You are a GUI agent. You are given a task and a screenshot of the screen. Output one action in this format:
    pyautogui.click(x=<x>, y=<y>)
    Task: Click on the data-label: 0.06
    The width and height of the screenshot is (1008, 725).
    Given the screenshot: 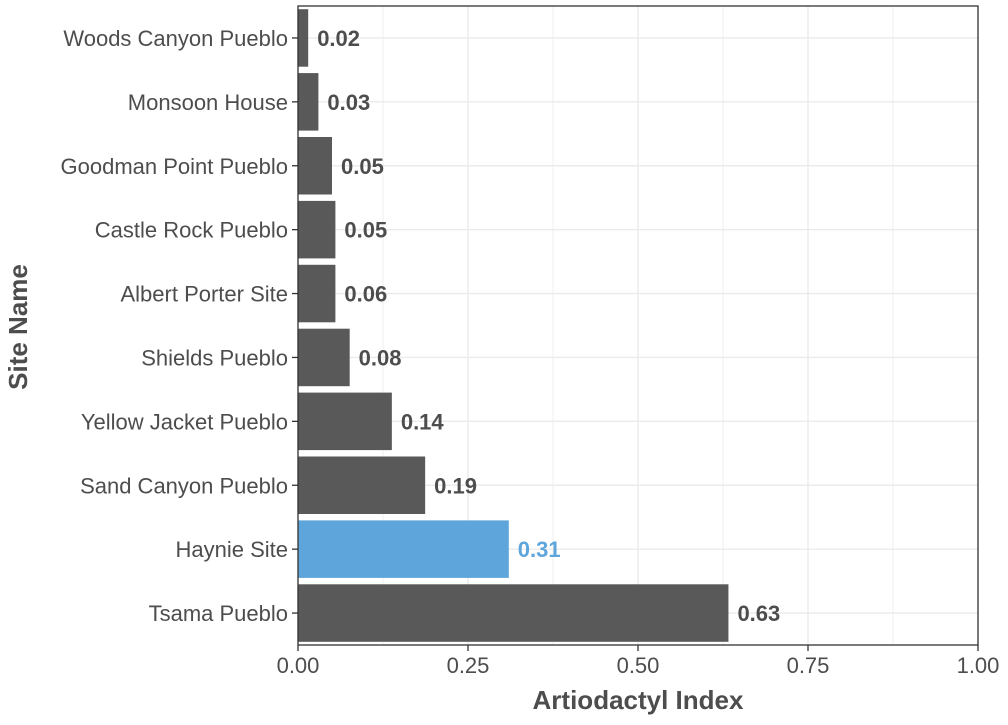 What is the action you would take?
    pyautogui.click(x=365, y=294)
    